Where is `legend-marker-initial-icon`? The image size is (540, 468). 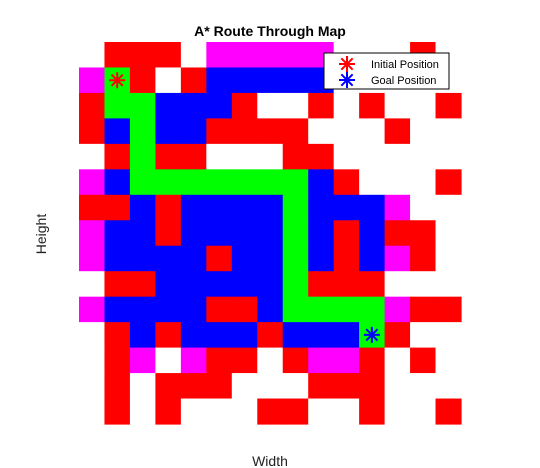 legend-marker-initial-icon is located at coordinates (347, 64).